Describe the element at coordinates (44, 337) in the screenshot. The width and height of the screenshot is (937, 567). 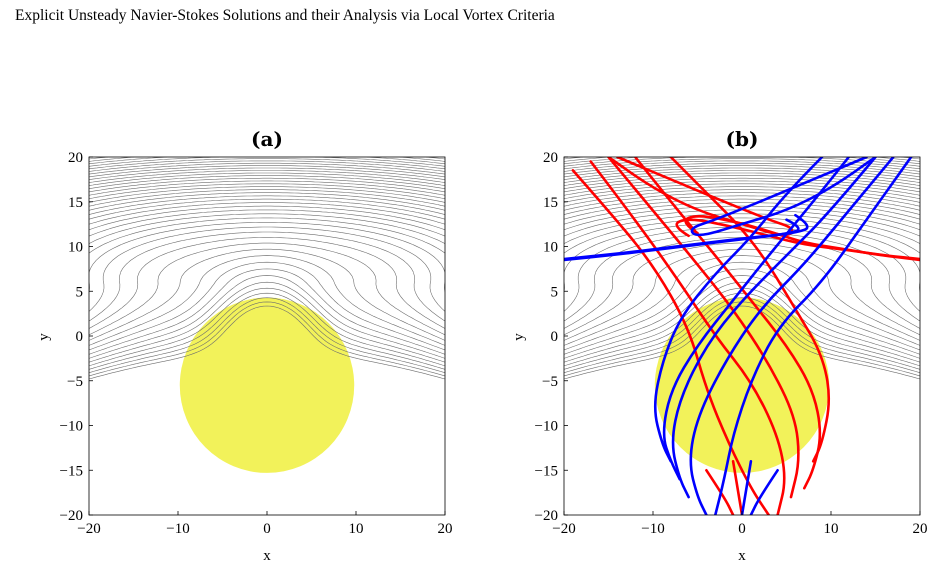
I see `y-axis-label-a: y` at that location.